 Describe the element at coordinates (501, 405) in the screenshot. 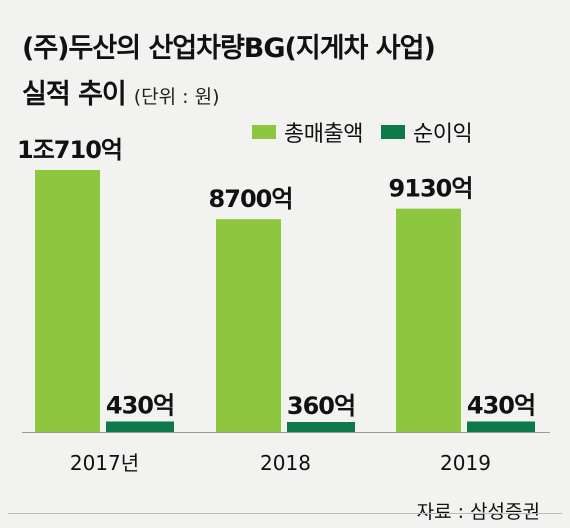

I see `data-label-profit-2: 430억` at that location.